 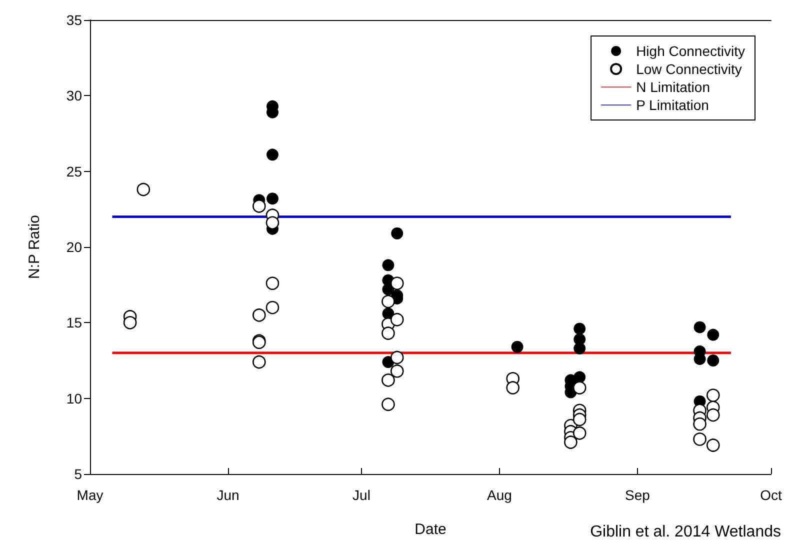 I want to click on x-tick-label: Oct, so click(x=771, y=495).